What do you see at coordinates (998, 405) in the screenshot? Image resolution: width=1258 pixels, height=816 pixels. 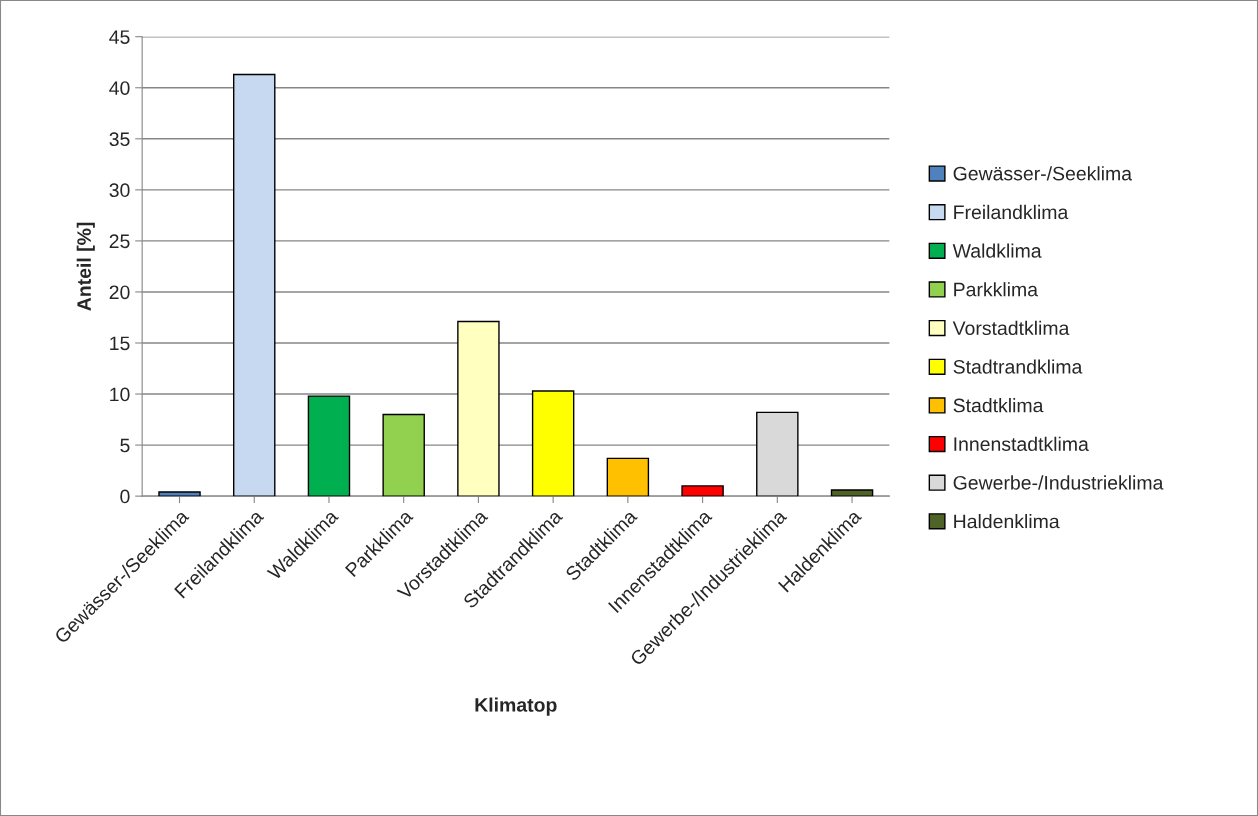 I see `legend-label: Stadtklima` at bounding box center [998, 405].